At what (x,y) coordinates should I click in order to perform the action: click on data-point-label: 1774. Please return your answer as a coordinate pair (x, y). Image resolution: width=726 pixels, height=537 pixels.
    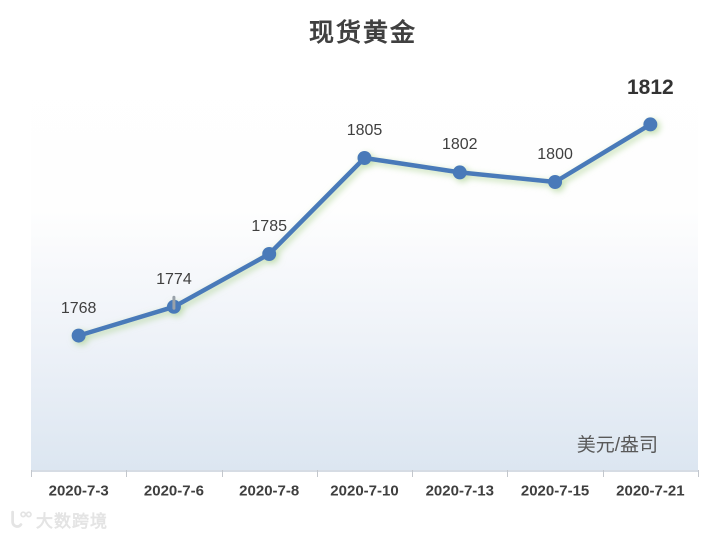
    Looking at the image, I should click on (174, 279).